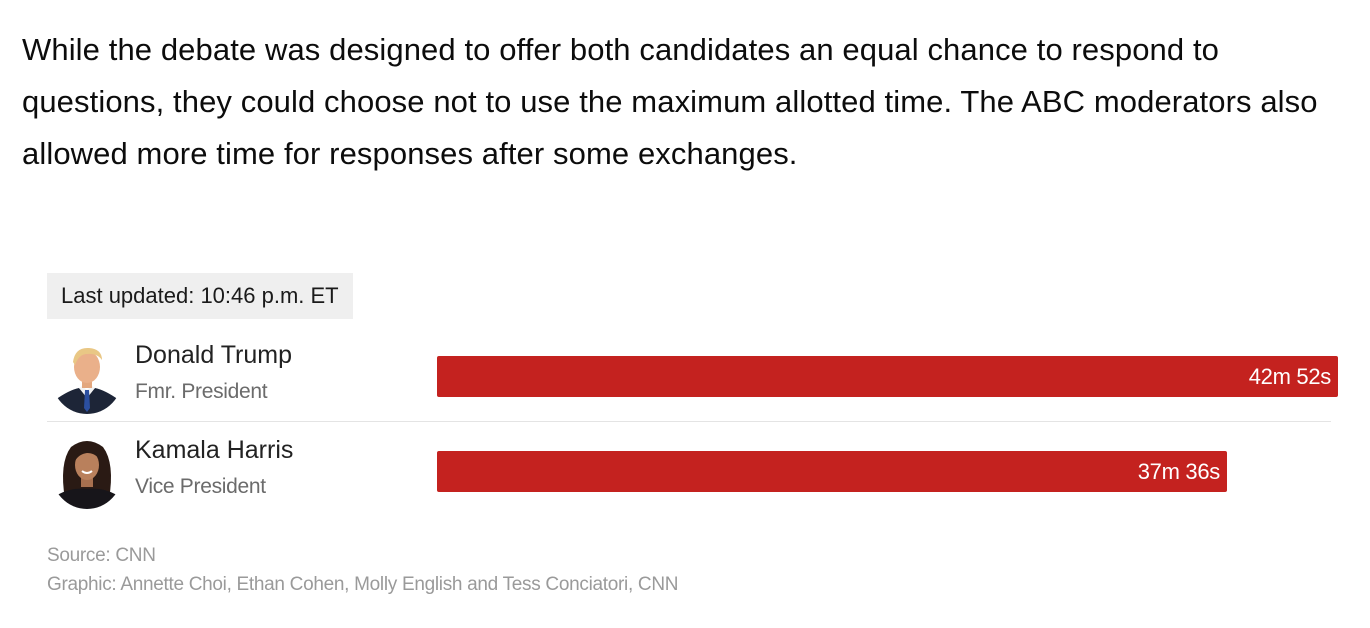 The width and height of the screenshot is (1370, 628). I want to click on candidate-row-trump: Donald Trump Fmr. President 42m 52s, so click(692, 377).